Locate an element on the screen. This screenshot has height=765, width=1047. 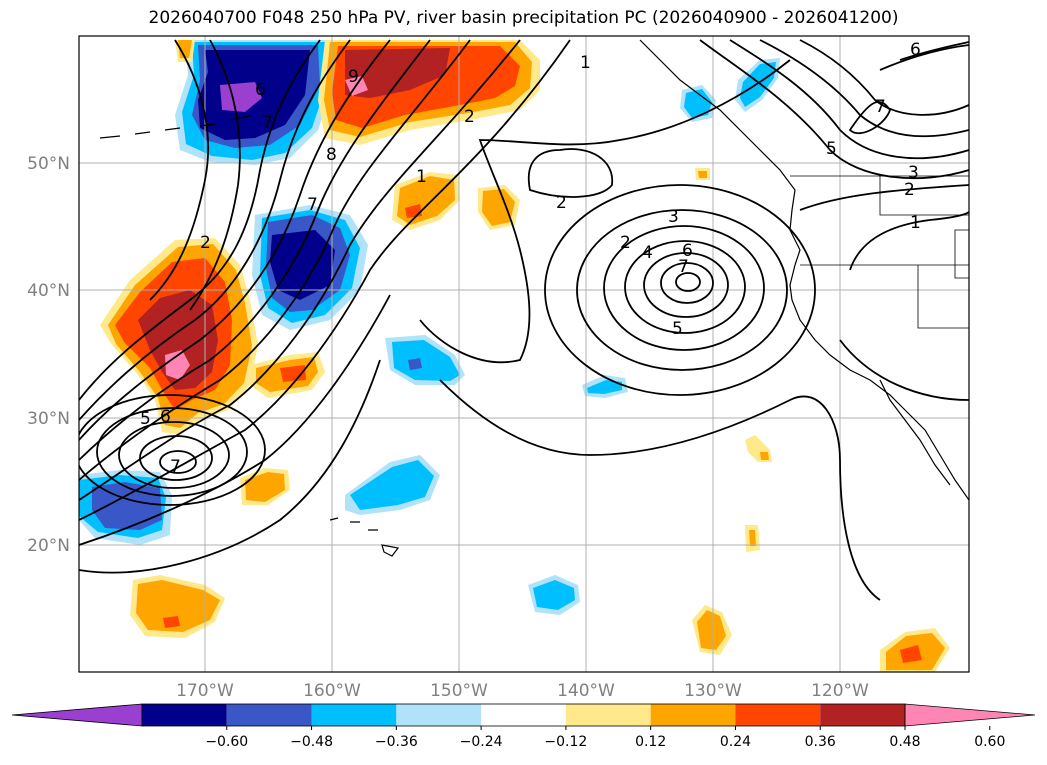
colorbar-outline is located at coordinates (523, 715).